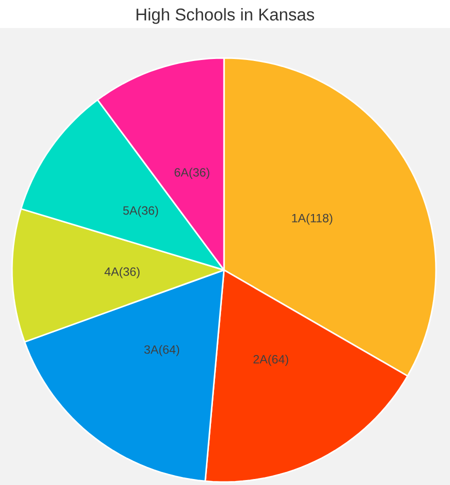 This screenshot has width=450, height=485. I want to click on slice-label: 1A(118), so click(312, 219).